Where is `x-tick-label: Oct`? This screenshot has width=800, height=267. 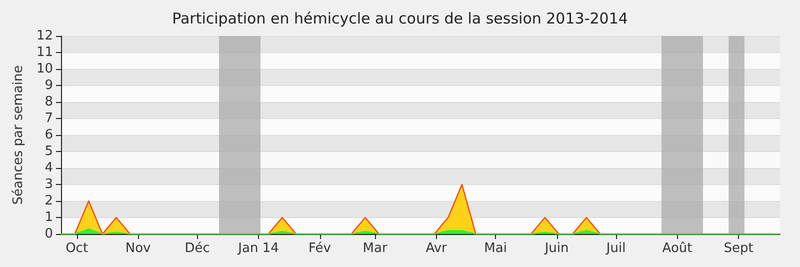 x-tick-label: Oct is located at coordinates (77, 248).